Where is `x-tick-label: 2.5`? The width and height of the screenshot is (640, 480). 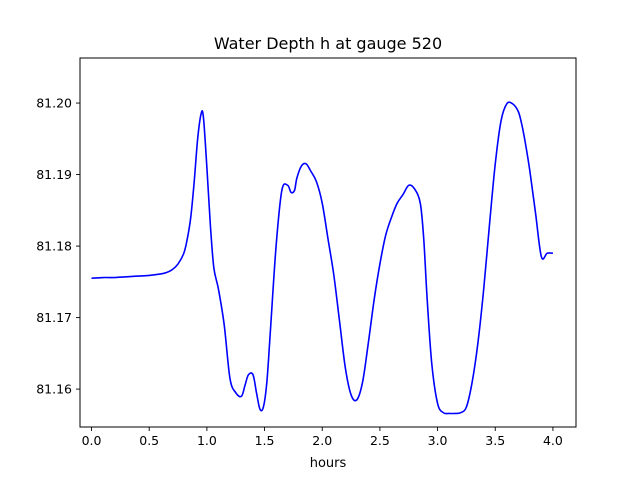 x-tick-label: 2.5 is located at coordinates (380, 440).